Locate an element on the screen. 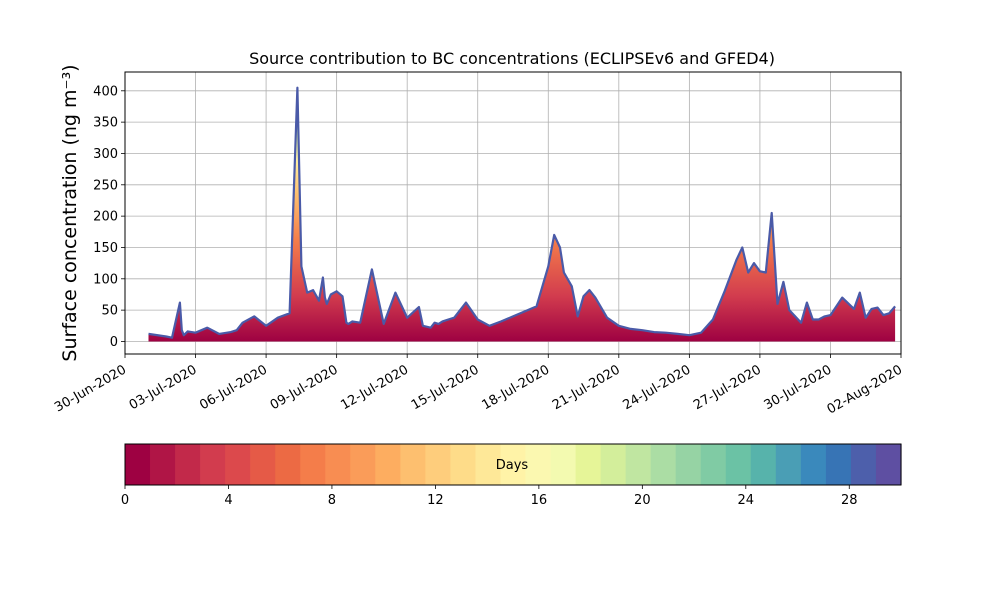  x-tick-label: 03-Jul-2020 is located at coordinates (163, 387).